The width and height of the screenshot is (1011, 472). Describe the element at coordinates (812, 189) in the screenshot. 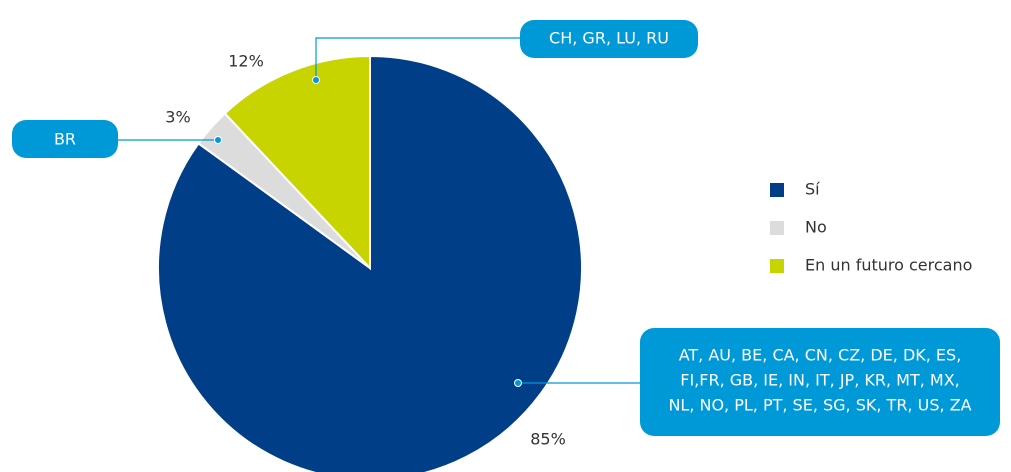

I see `legend-label: Sí` at that location.